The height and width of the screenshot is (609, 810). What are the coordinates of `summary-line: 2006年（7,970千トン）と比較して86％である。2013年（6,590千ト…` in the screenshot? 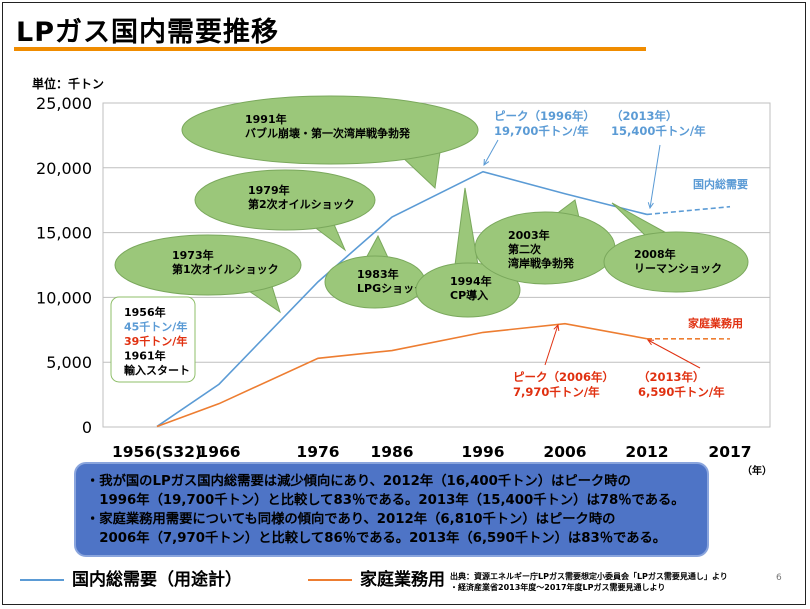 It's located at (376, 538).